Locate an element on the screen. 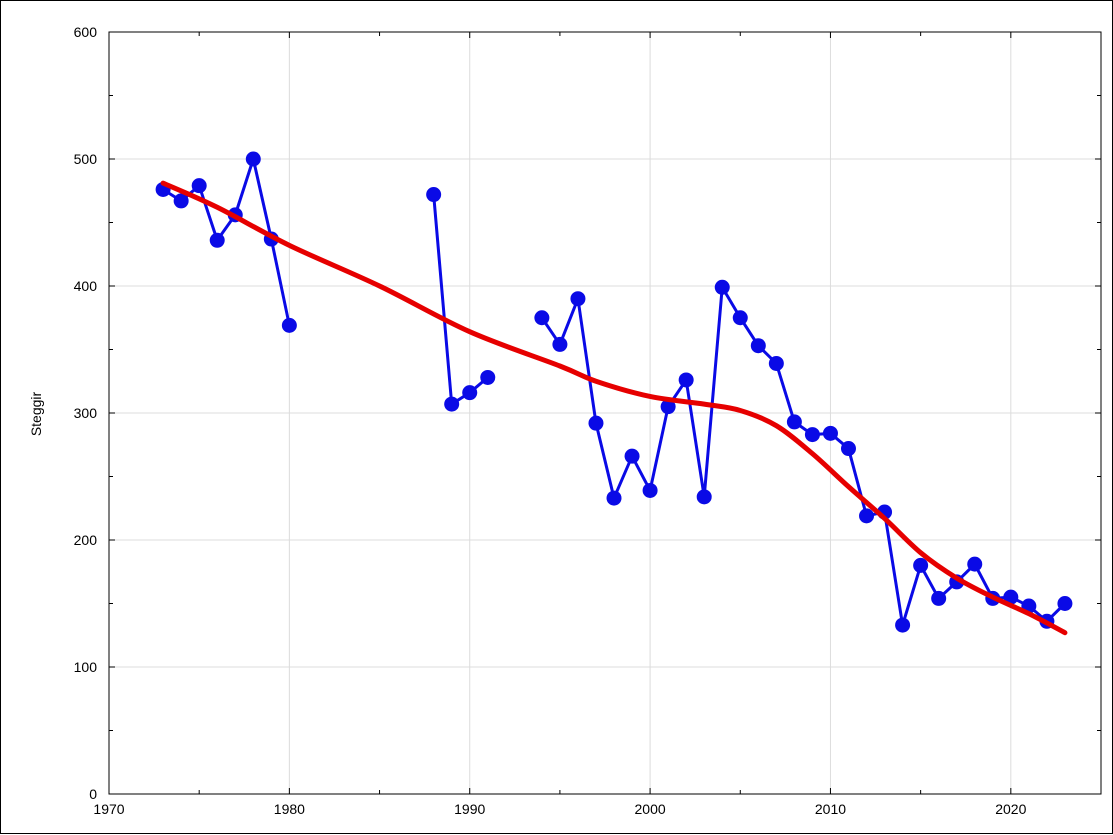 The image size is (1113, 835). y-tick-label: 300 is located at coordinates (86, 413).